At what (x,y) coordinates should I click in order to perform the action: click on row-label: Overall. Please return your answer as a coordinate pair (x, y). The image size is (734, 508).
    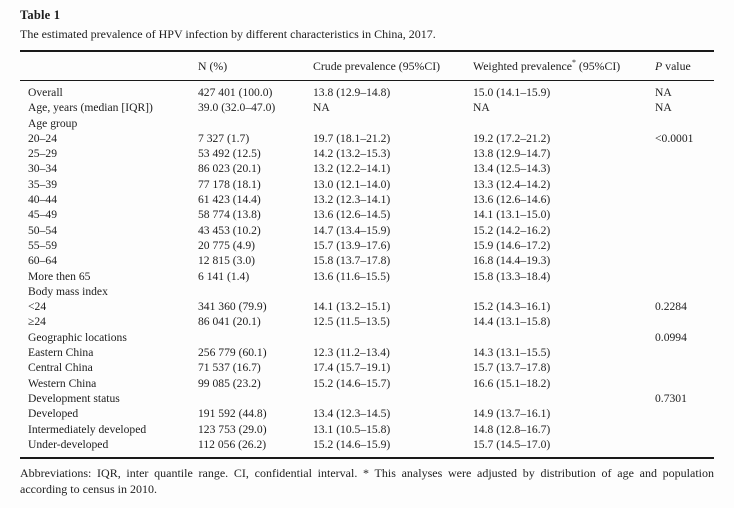
    Looking at the image, I should click on (45, 92).